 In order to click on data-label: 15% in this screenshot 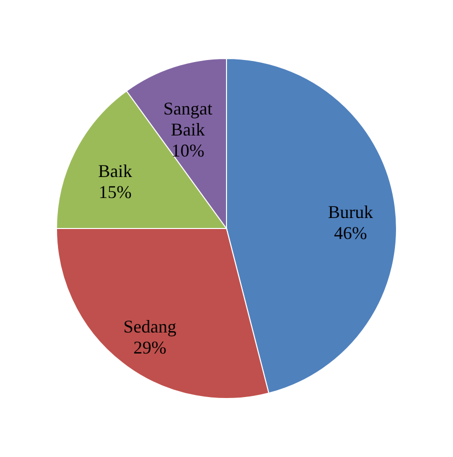, I will do `click(115, 192)`.